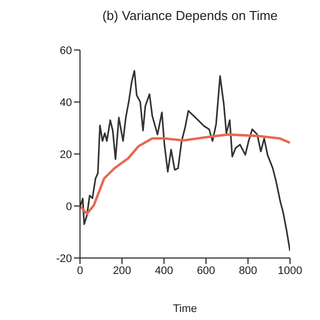  I want to click on y-tick-label: 40, so click(66, 102).